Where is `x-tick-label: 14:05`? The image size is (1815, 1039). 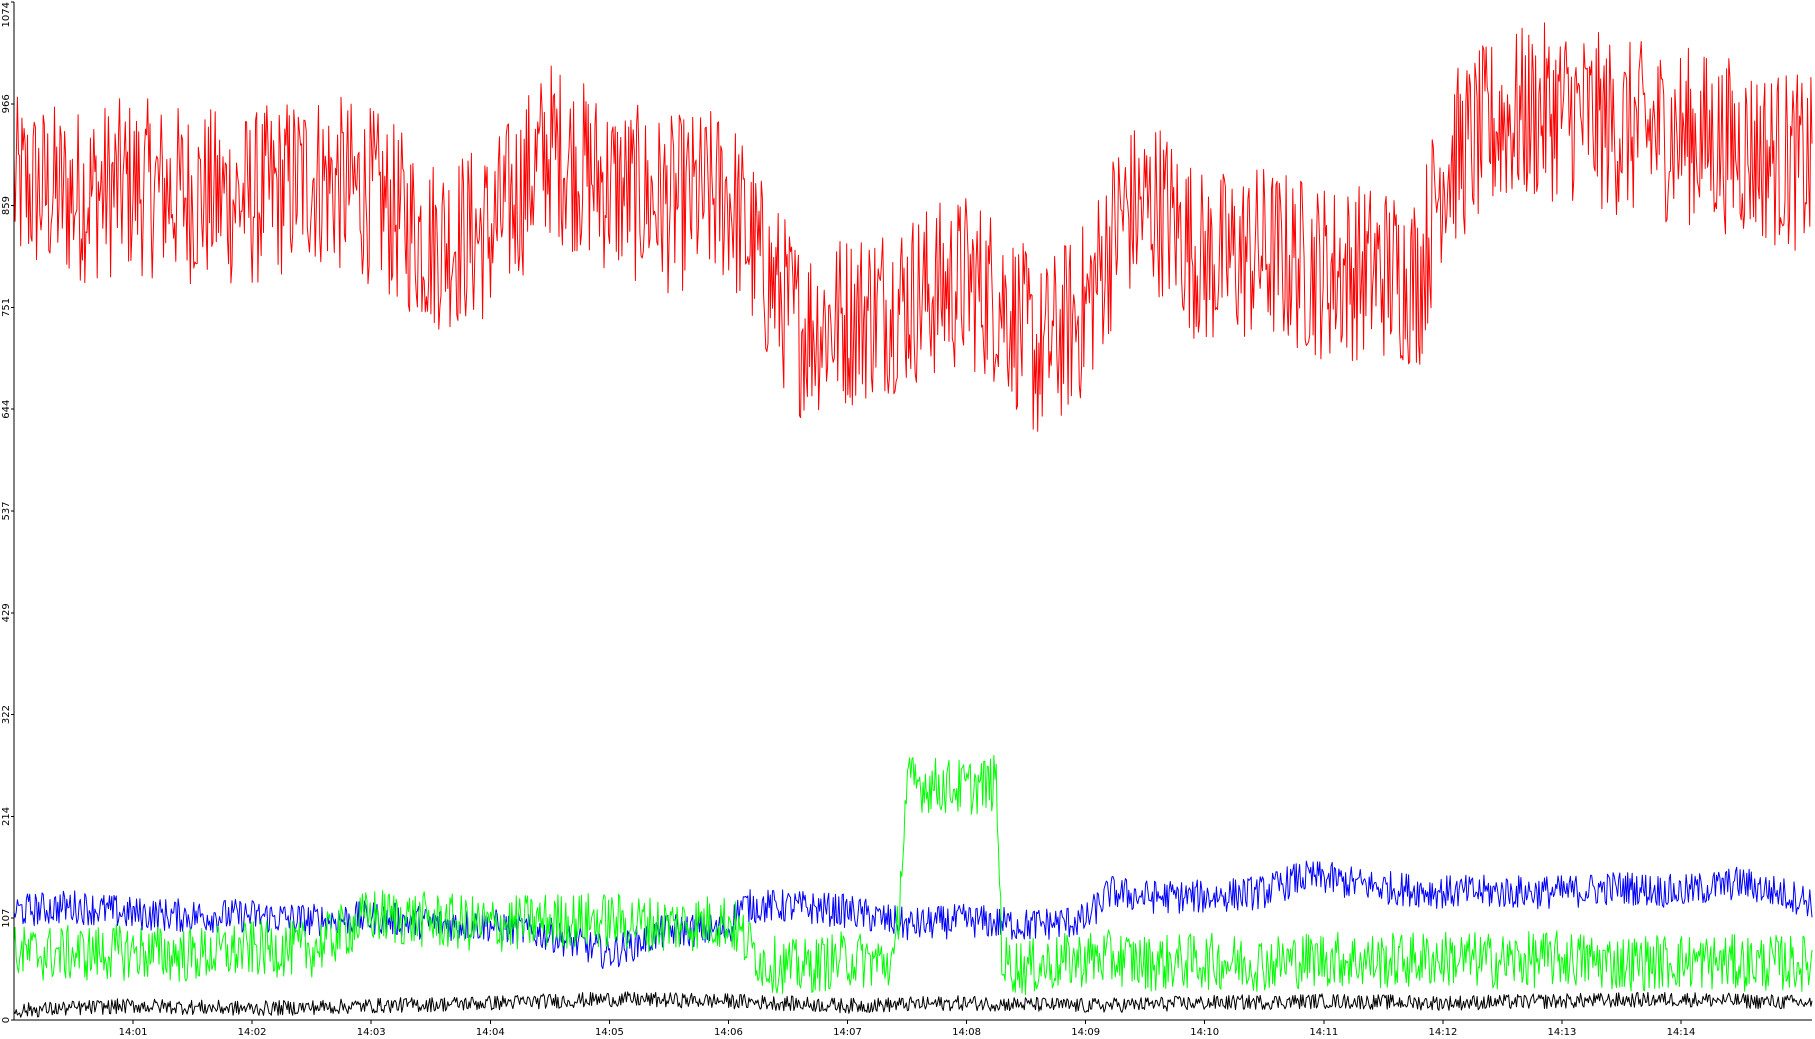 x-tick-label: 14:05 is located at coordinates (609, 1032).